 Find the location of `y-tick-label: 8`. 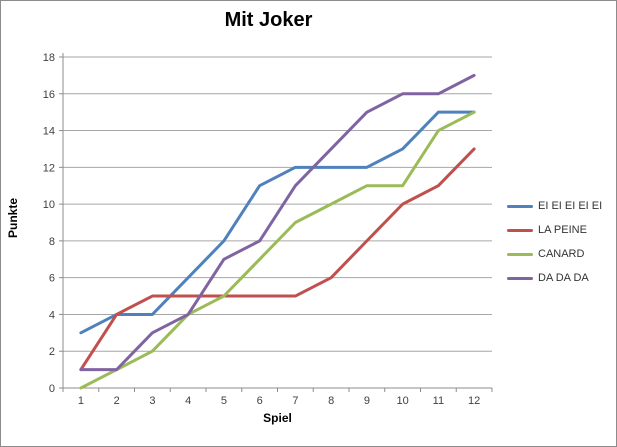

y-tick-label: 8 is located at coordinates (52, 242).